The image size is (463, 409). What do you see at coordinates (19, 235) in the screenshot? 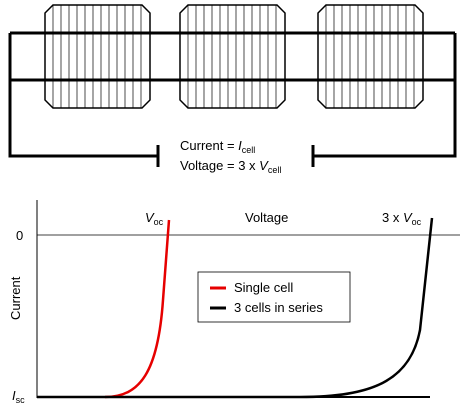
I see `zero-label: 0` at bounding box center [19, 235].